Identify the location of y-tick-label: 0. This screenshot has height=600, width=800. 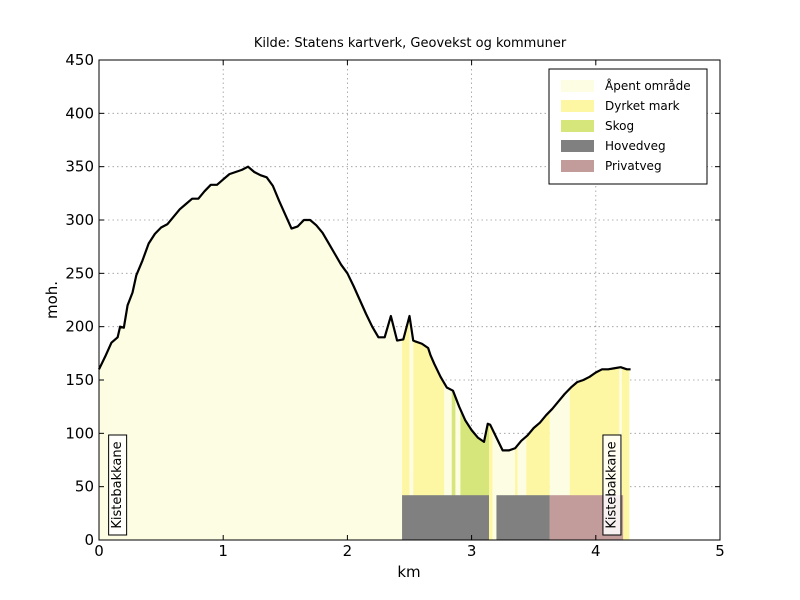
(89, 540).